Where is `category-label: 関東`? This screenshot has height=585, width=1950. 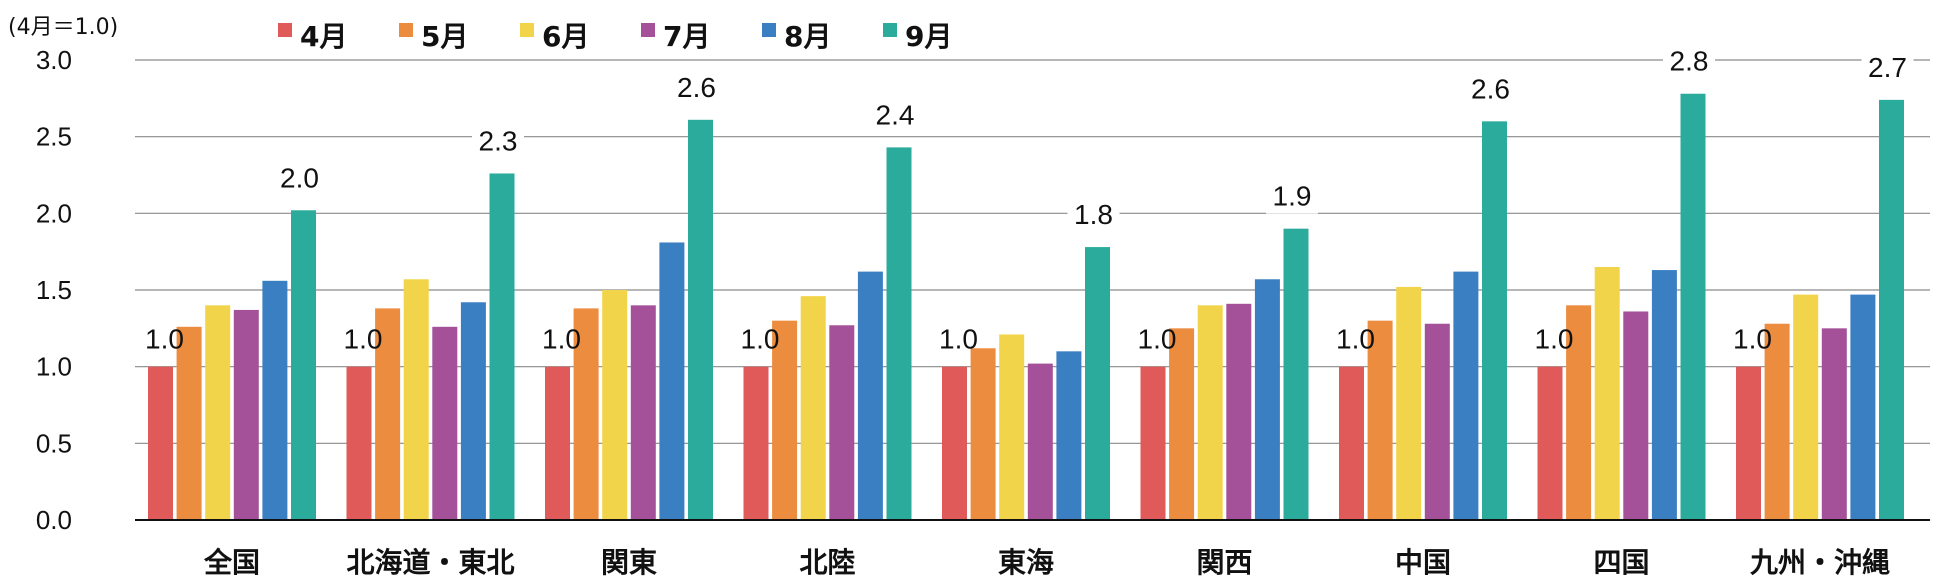
category-label: 関東 is located at coordinates (629, 562).